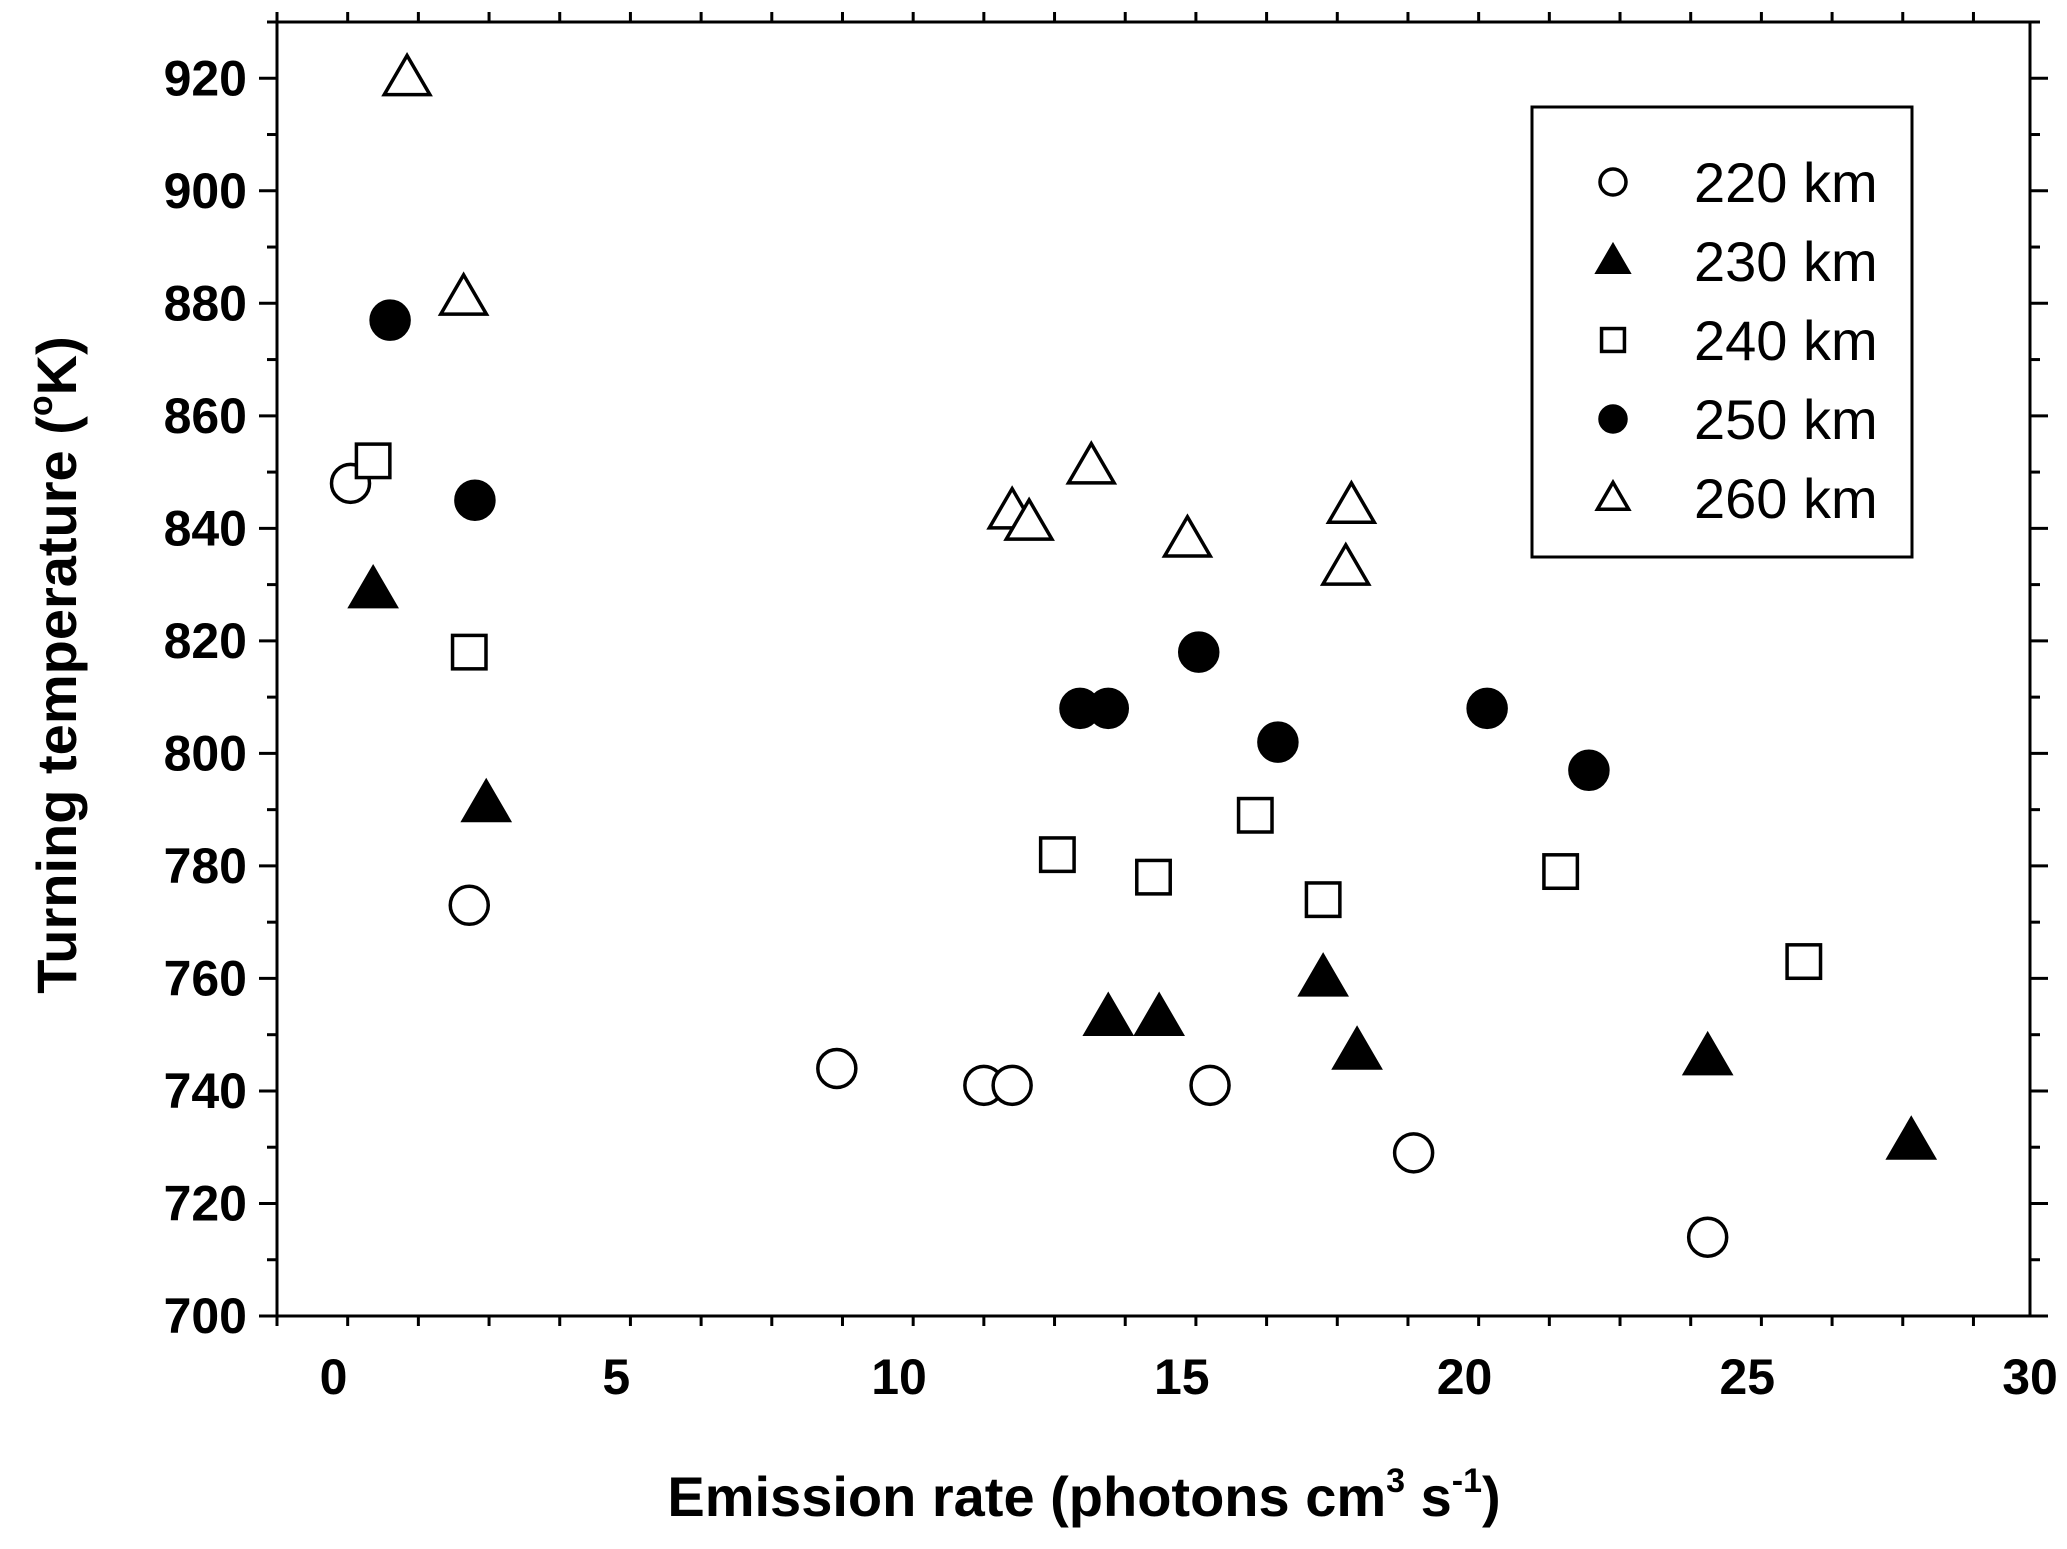 The width and height of the screenshot is (2067, 1549). Describe the element at coordinates (1182, 1377) in the screenshot. I see `x-tick-label: 15` at that location.